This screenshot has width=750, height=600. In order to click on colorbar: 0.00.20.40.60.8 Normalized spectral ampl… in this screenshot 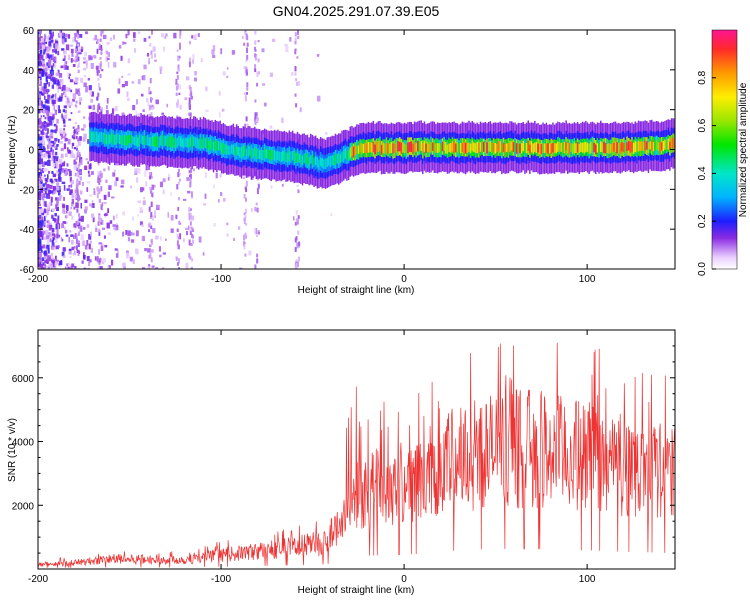, I will do `click(723, 152)`.